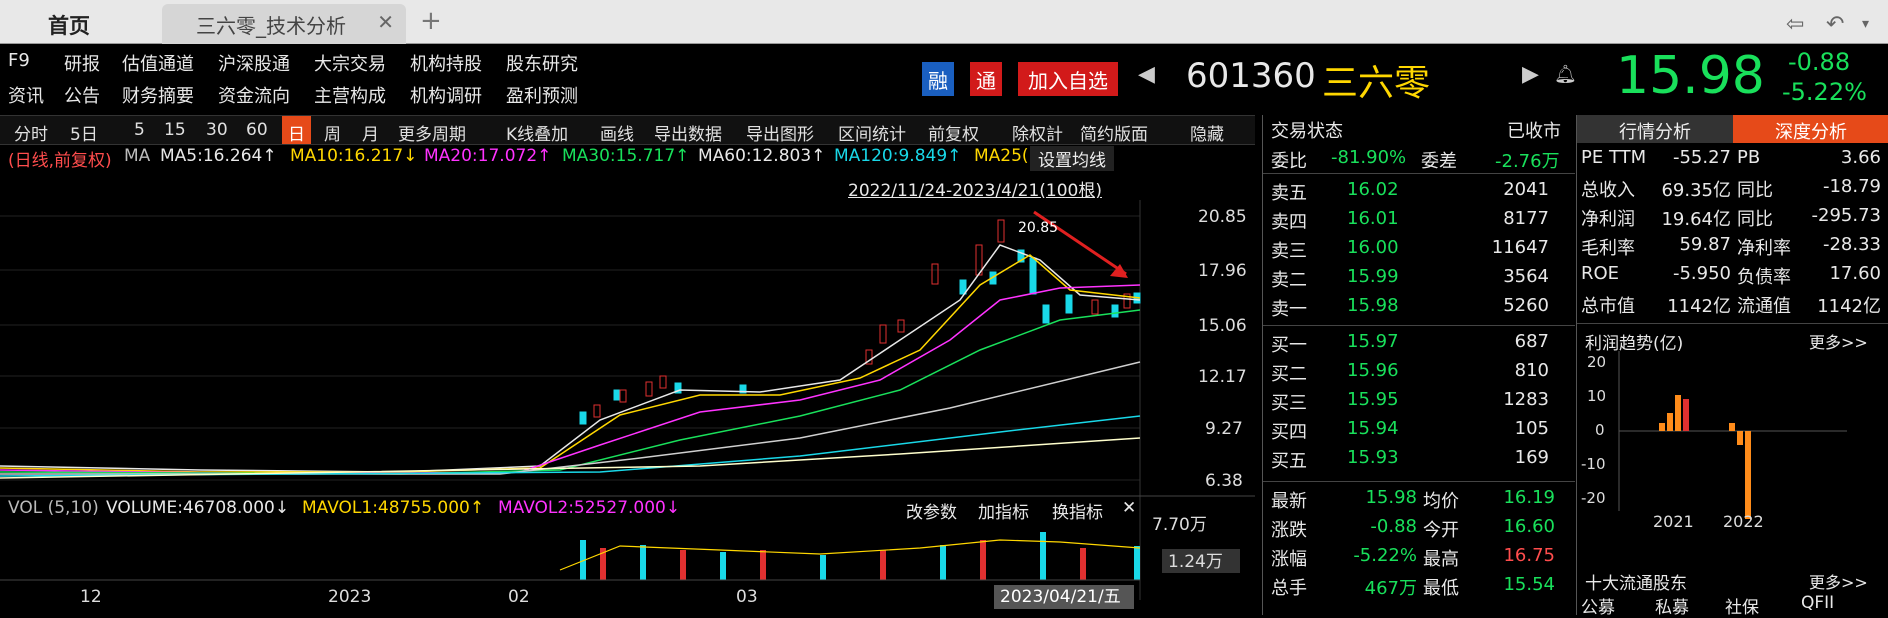 The image size is (1888, 618). Describe the element at coordinates (60, 161) in the screenshot. I see `period-label: (日线,前复权)` at that location.